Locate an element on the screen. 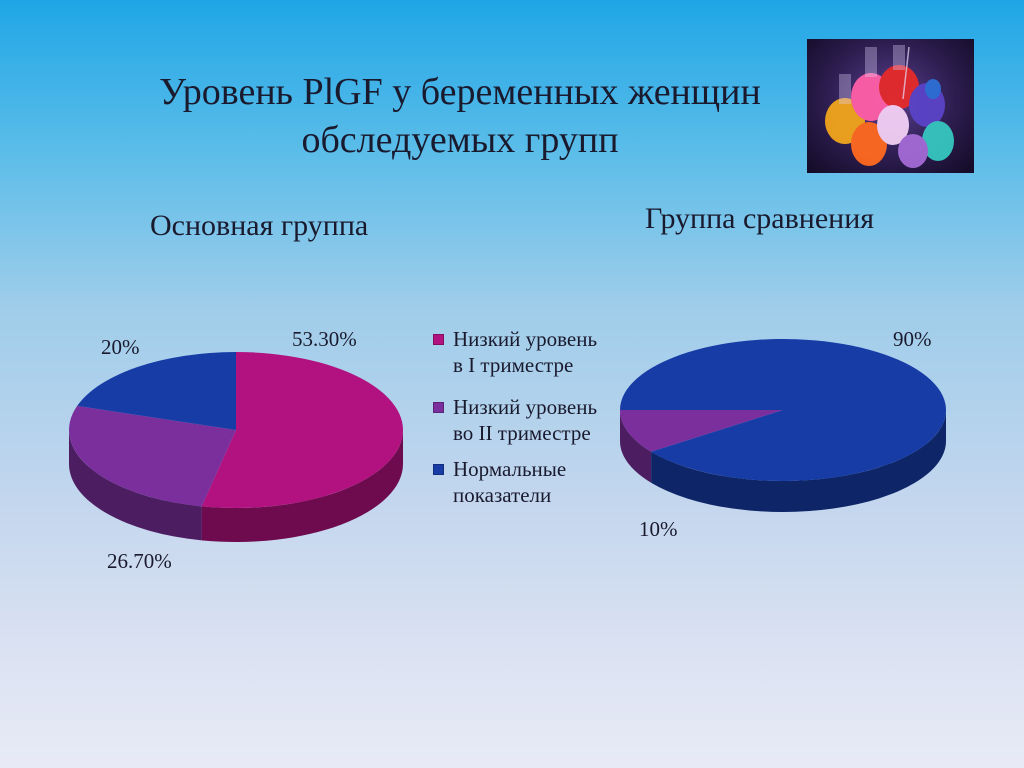 The width and height of the screenshot is (1024, 768). pie-slice-main-normal is located at coordinates (157, 391).